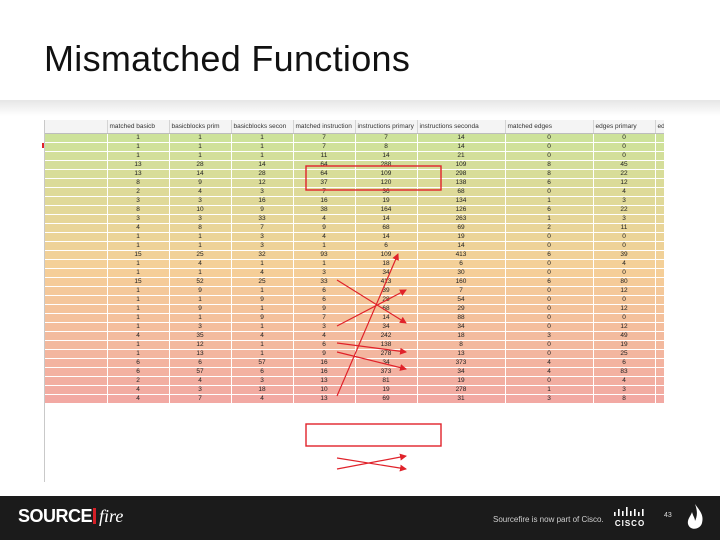  Describe the element at coordinates (386, 192) in the screenshot. I see `table-cell: 36` at that location.